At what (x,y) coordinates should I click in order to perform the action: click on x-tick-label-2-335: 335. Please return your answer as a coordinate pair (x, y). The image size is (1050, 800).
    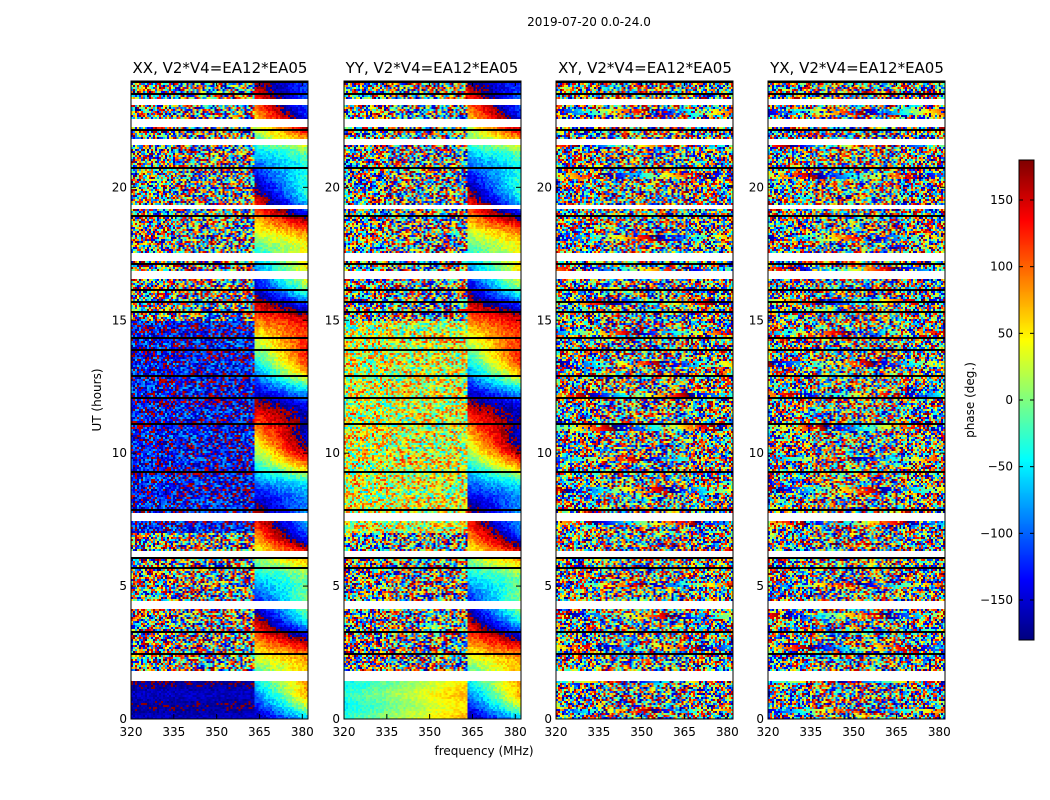
    Looking at the image, I should click on (386, 732).